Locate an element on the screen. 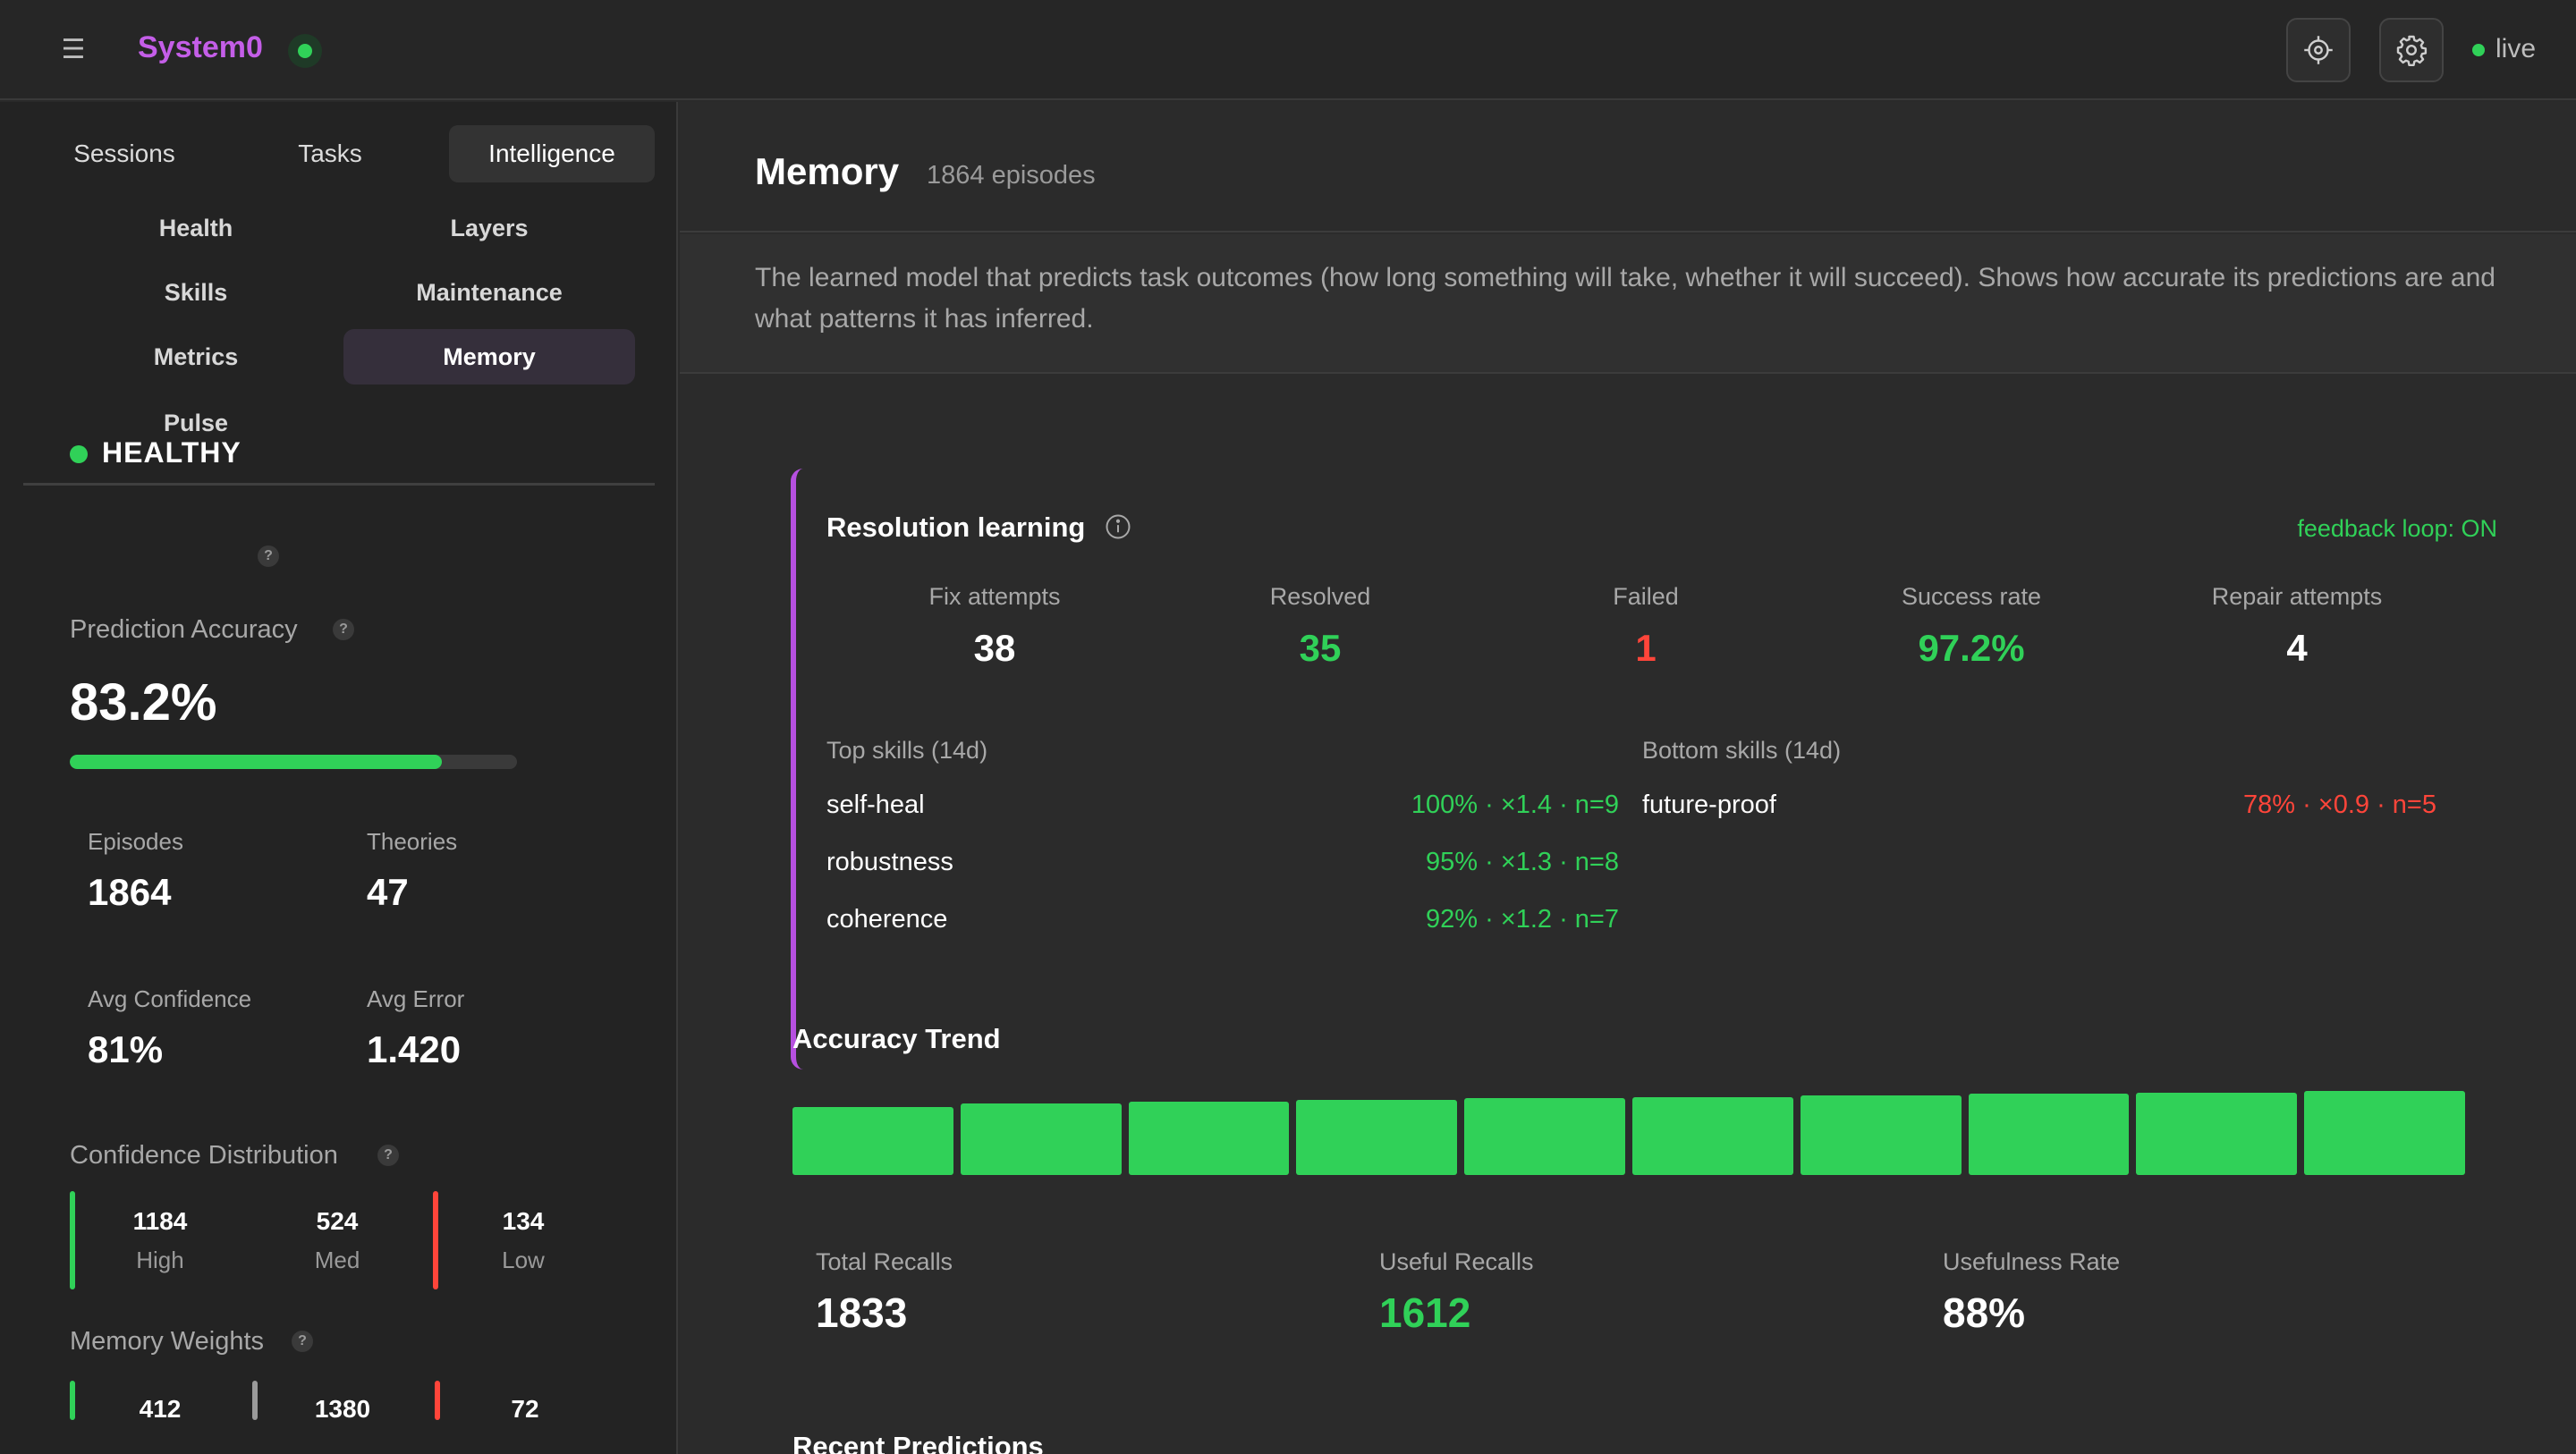 This screenshot has height=1454, width=2576. confidence-low-label: Low is located at coordinates (523, 1260).